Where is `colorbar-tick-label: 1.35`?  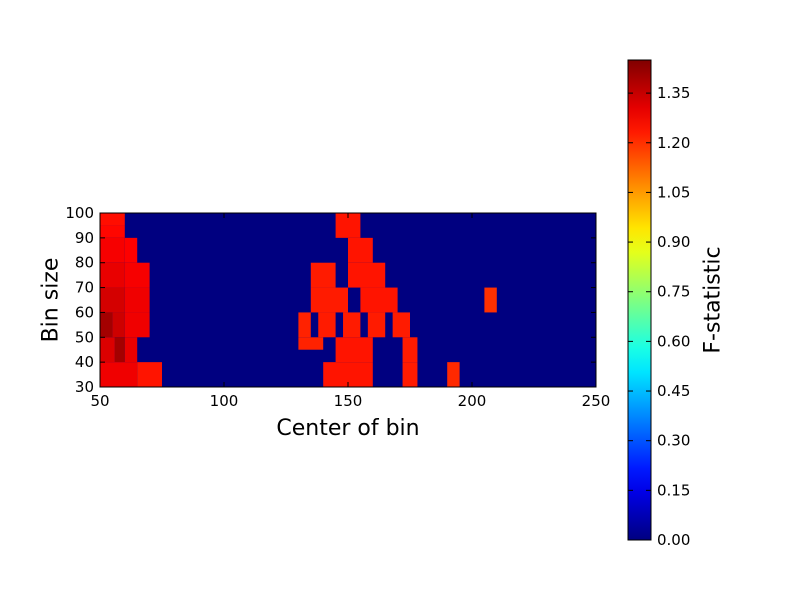 colorbar-tick-label: 1.35 is located at coordinates (673, 93).